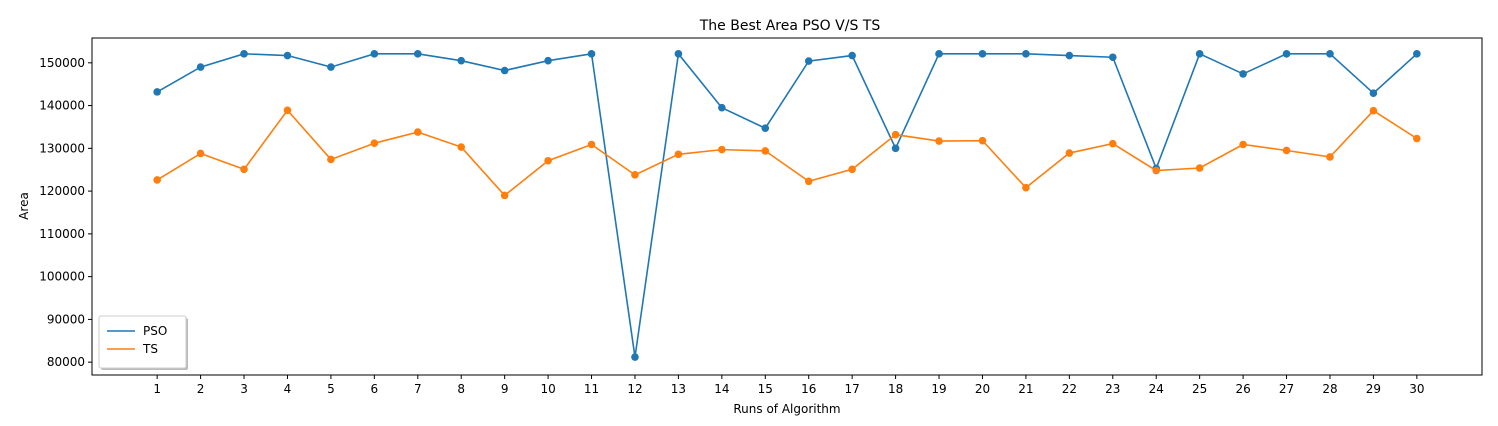  I want to click on x-tick-label: 3, so click(244, 389).